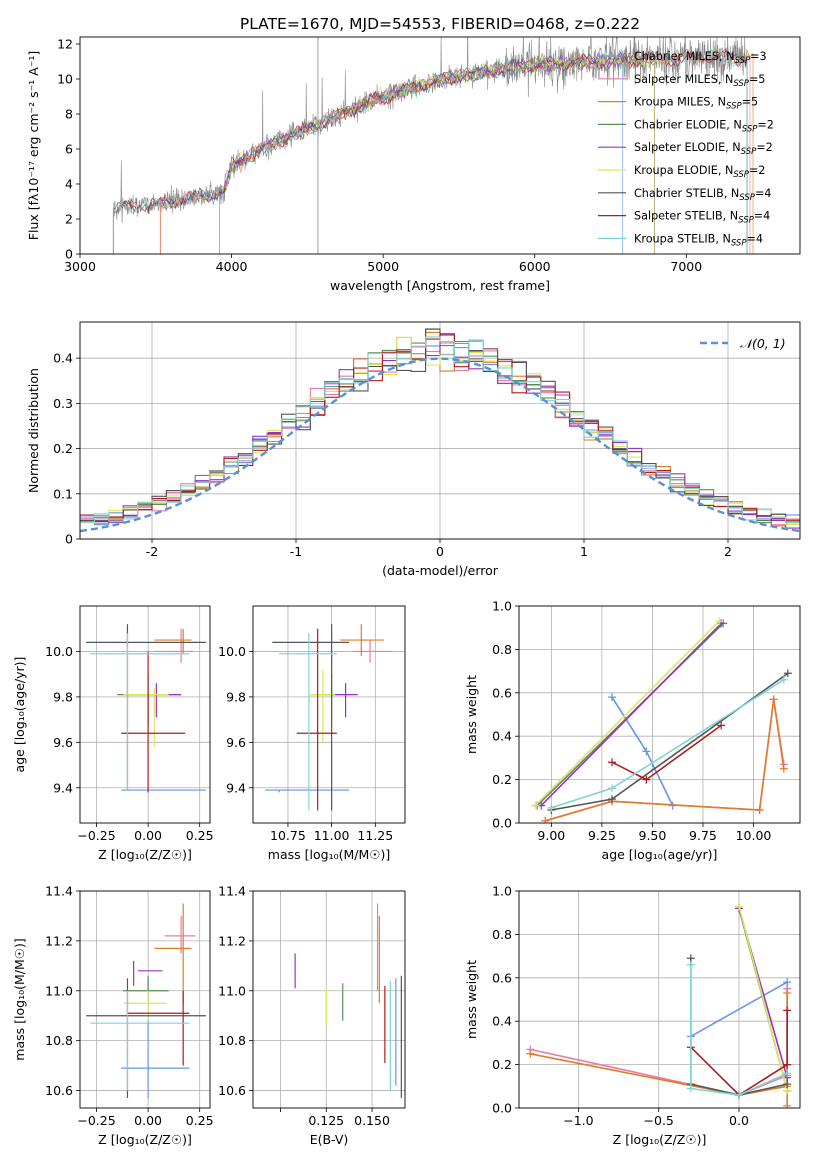  I want to click on svg-text: Chabrier MILES, NSSP=3, so click(700, 58).